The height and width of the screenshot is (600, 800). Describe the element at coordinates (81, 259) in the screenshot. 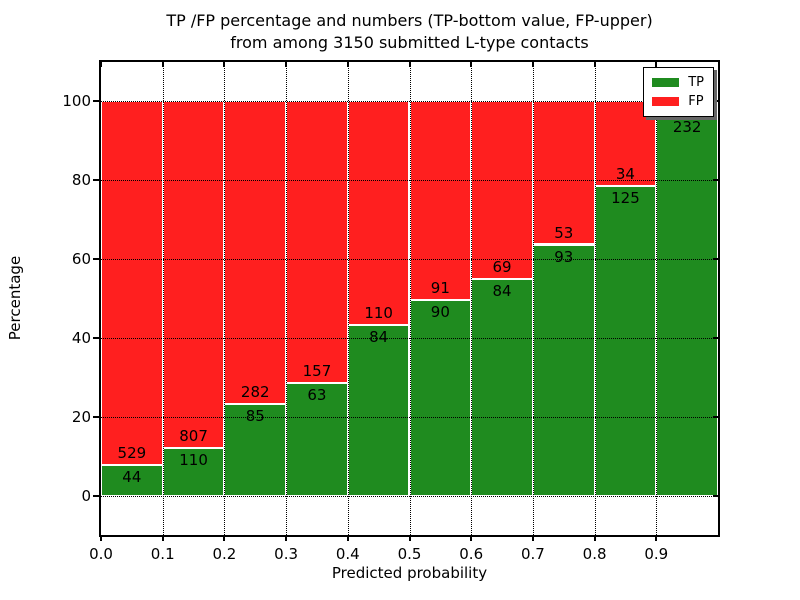

I see `y-tick-label: 60` at that location.